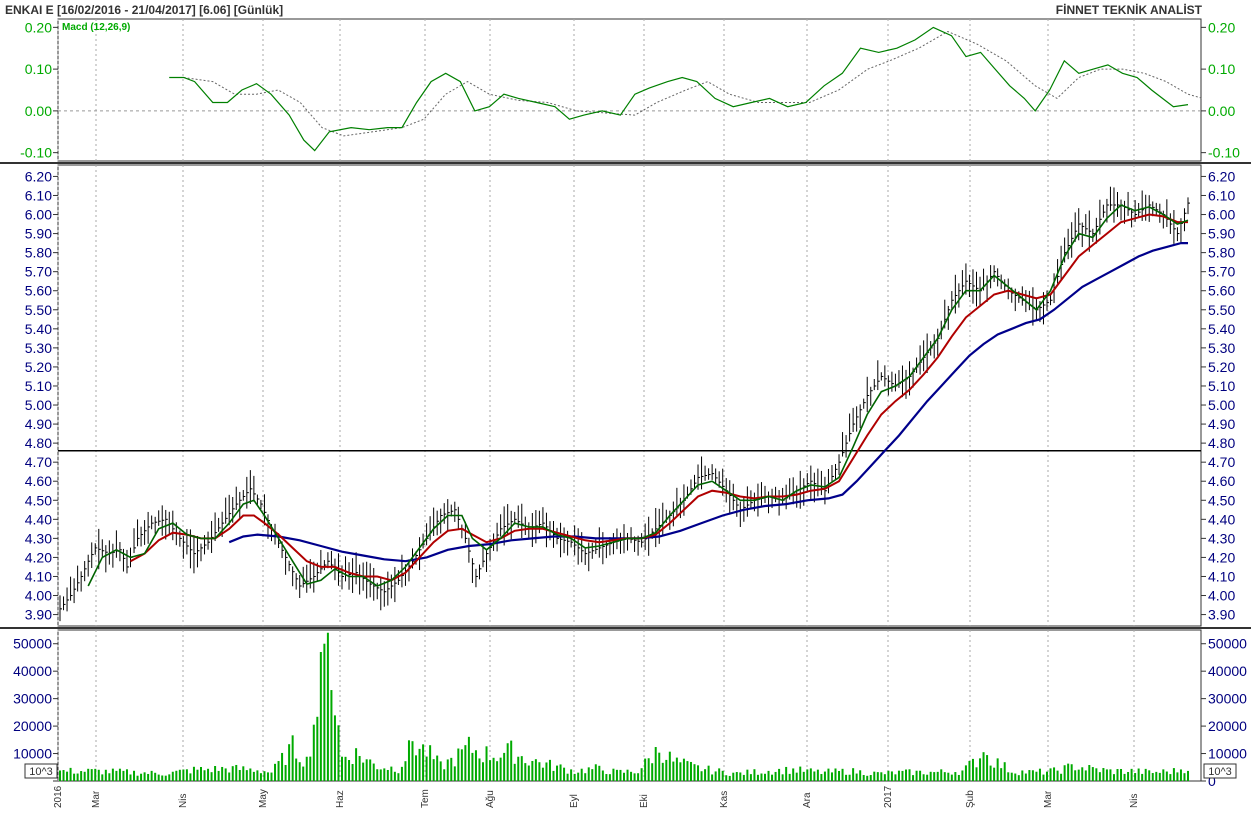 This screenshot has width=1251, height=827. I want to click on x-tick-label: Eki, so click(644, 801).